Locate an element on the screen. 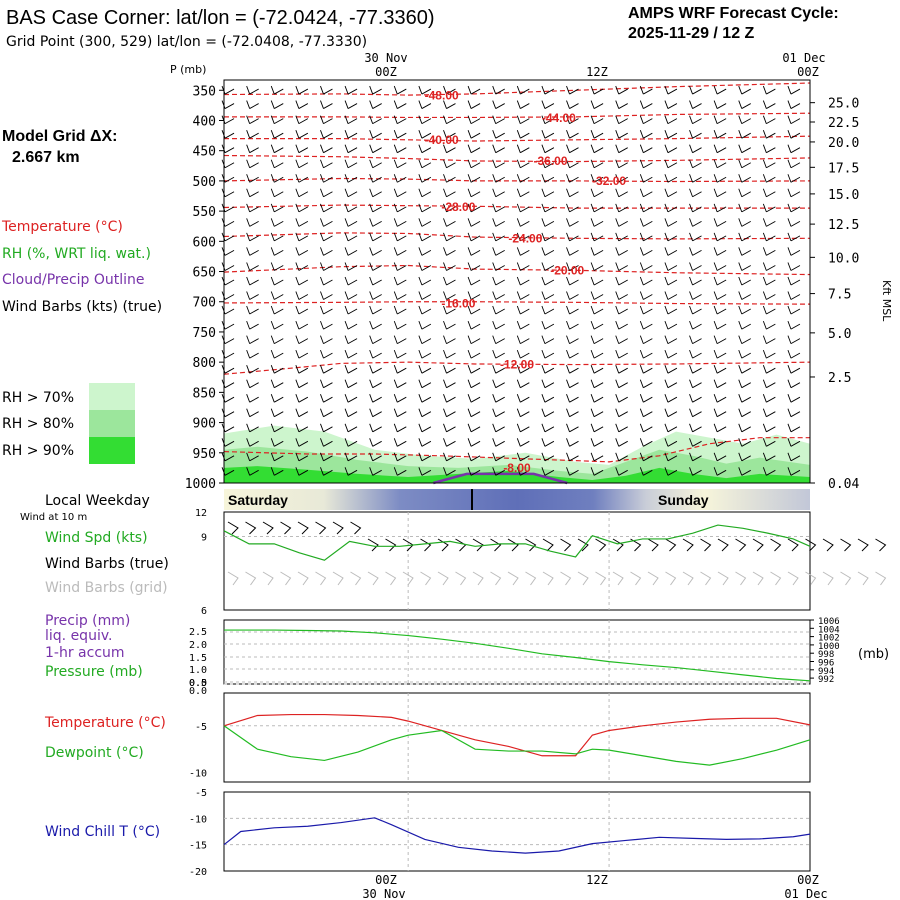  pressure-tick-label: 1006 is located at coordinates (829, 622).